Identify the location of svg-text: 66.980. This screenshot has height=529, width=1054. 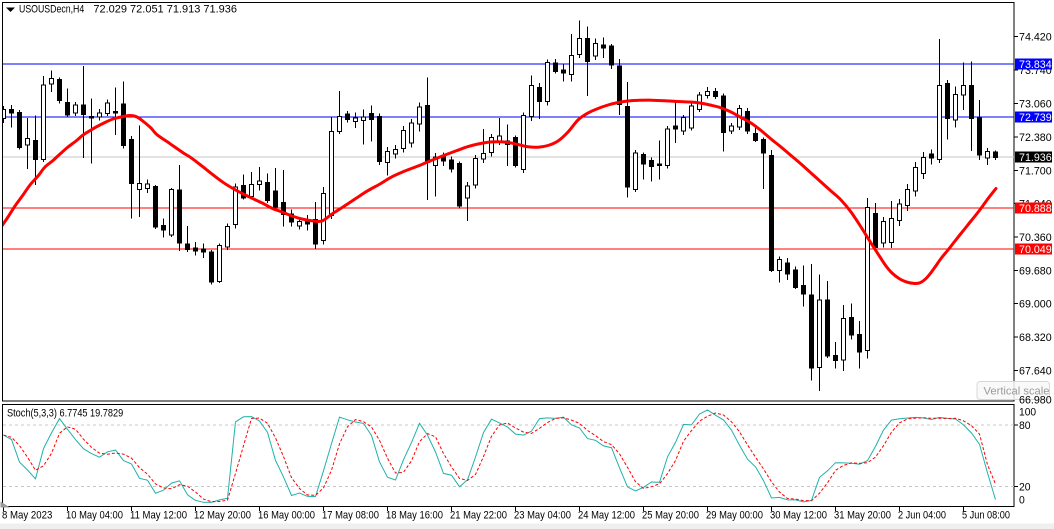
(1035, 400).